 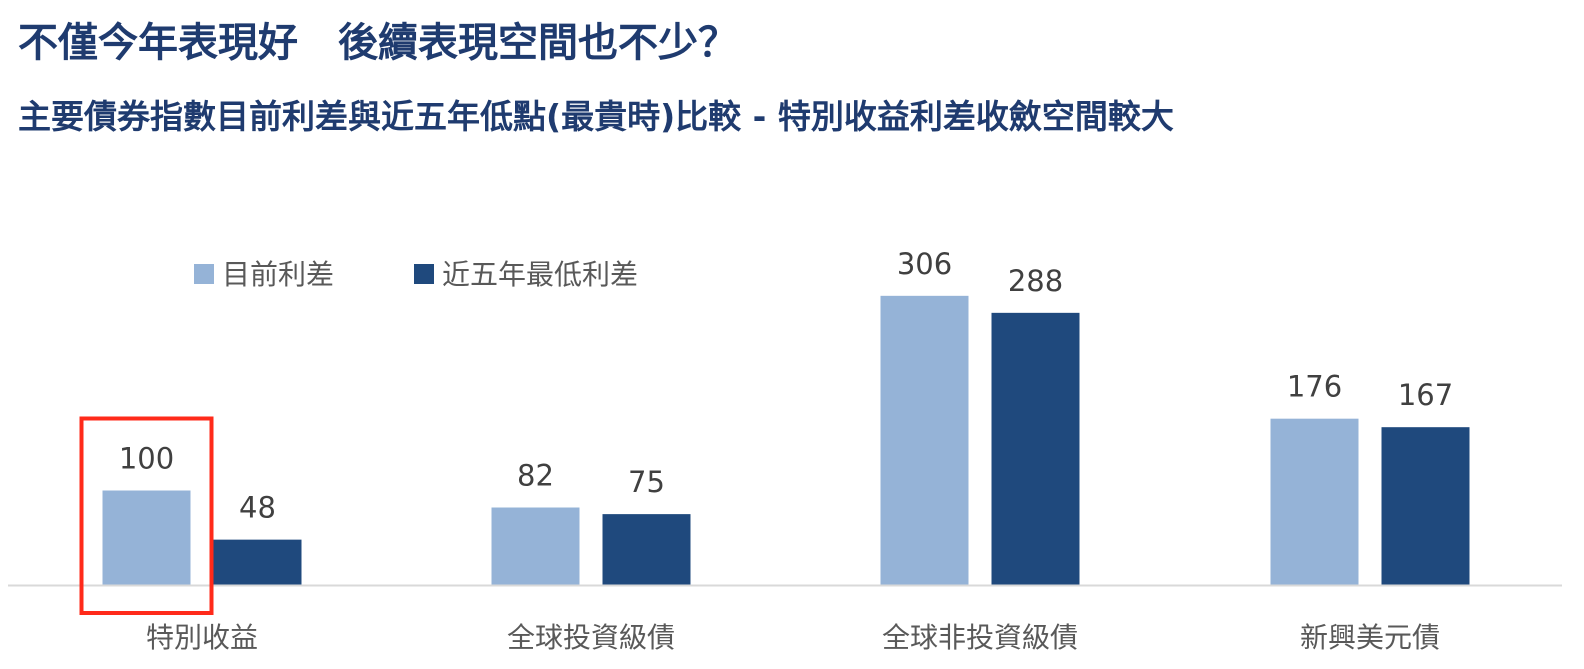 What do you see at coordinates (924, 264) in the screenshot?
I see `data-label-current-2: 306` at bounding box center [924, 264].